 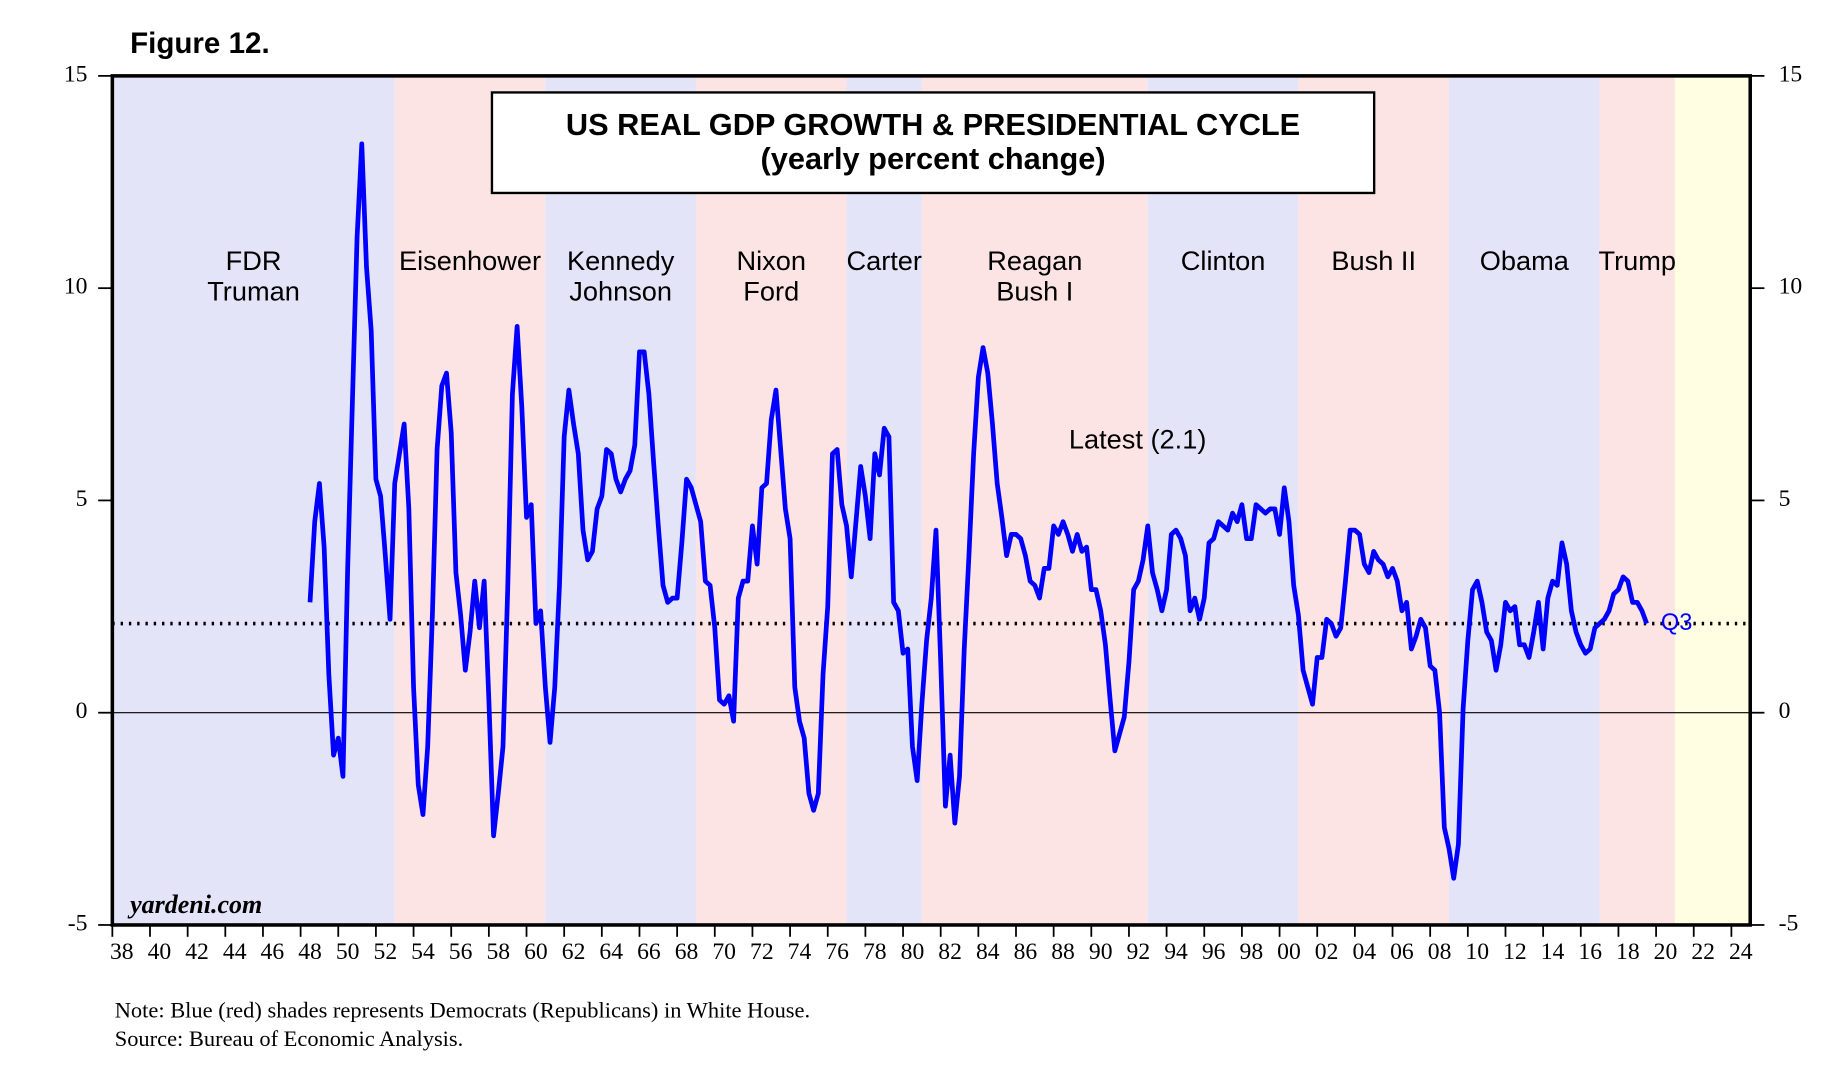 I want to click on x-tick-label: 40, so click(x=160, y=952).